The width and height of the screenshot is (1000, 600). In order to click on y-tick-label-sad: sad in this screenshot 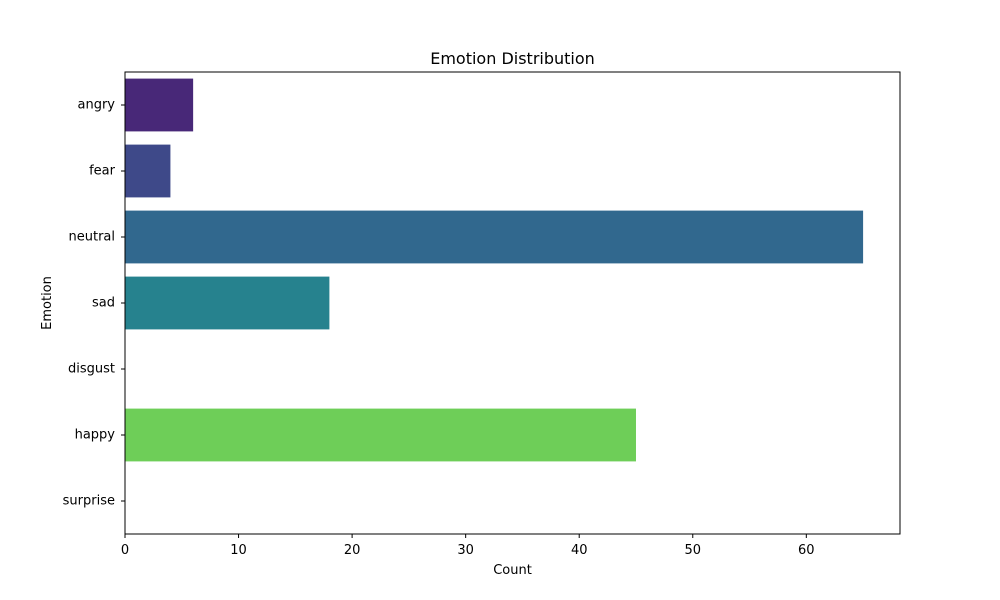, I will do `click(103, 303)`.